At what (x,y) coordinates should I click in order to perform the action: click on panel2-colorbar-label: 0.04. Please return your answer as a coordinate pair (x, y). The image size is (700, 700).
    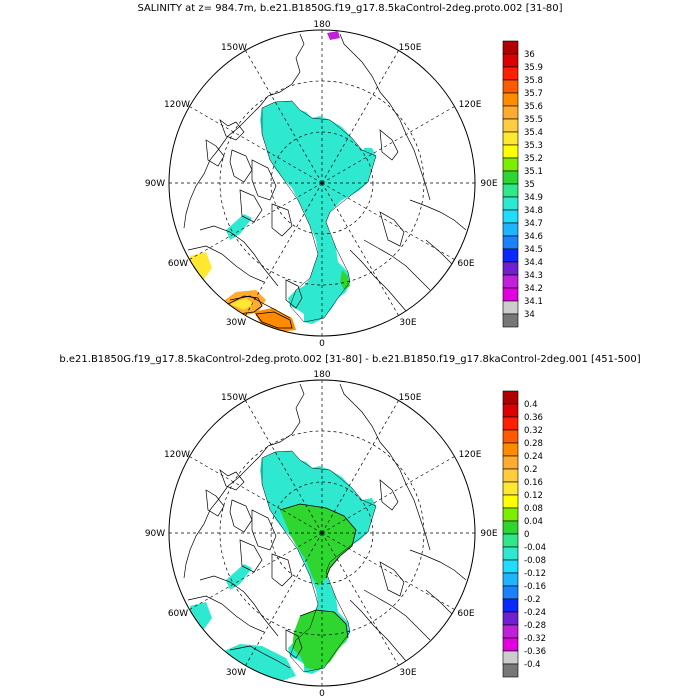
    Looking at the image, I should click on (533, 522).